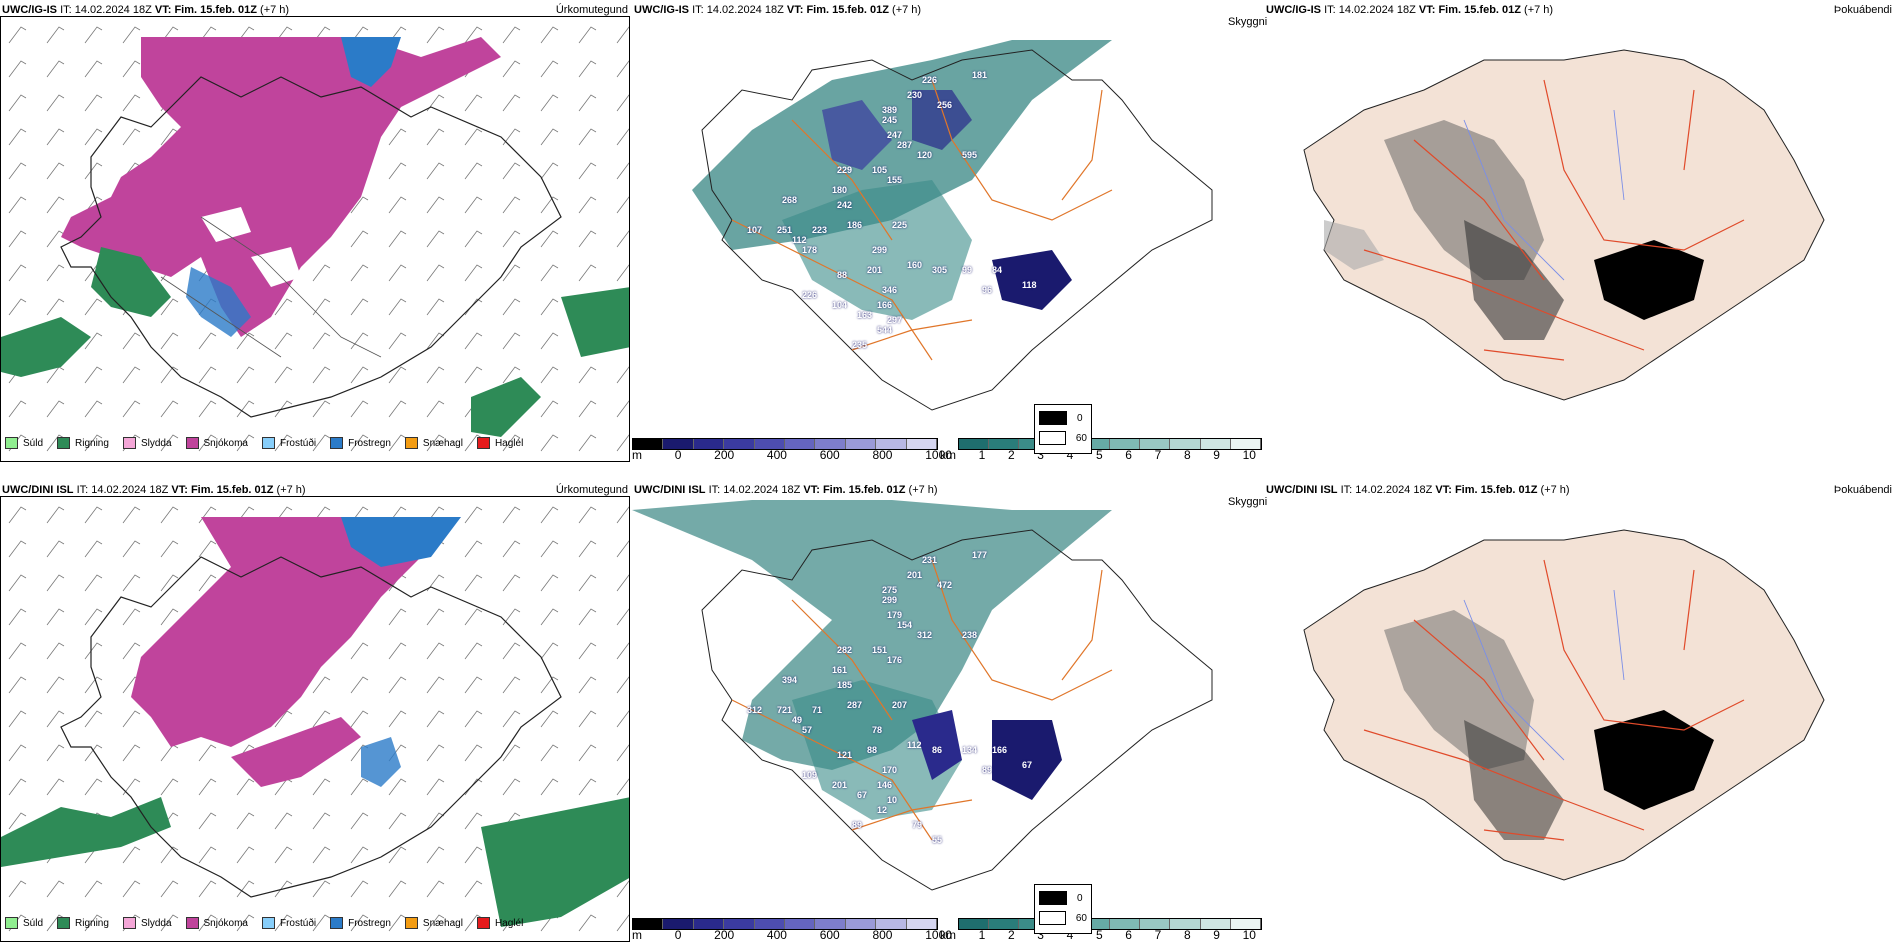  I want to click on ceiling-value-label: 181, so click(980, 75).